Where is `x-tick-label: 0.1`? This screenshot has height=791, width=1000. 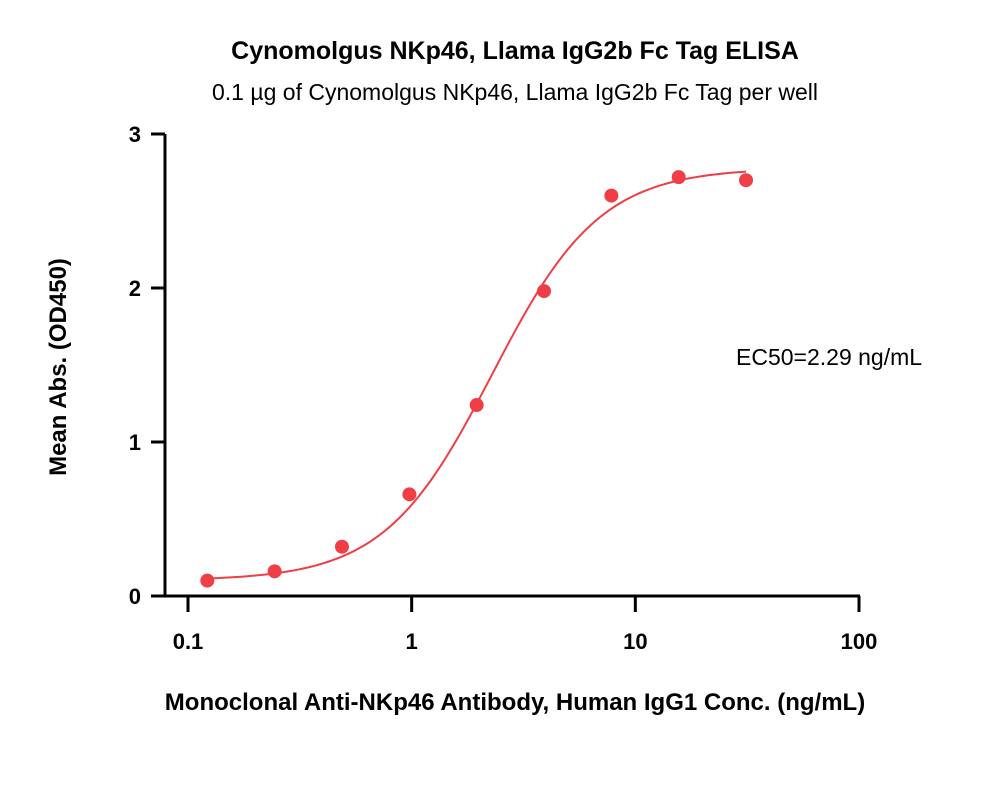 x-tick-label: 0.1 is located at coordinates (188, 641).